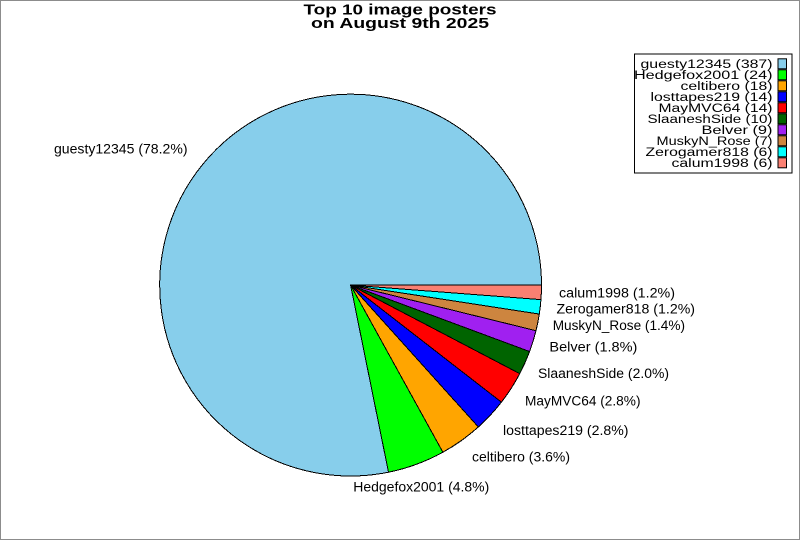 The width and height of the screenshot is (800, 545). I want to click on svg-text: calum1998 (6), so click(722, 164).